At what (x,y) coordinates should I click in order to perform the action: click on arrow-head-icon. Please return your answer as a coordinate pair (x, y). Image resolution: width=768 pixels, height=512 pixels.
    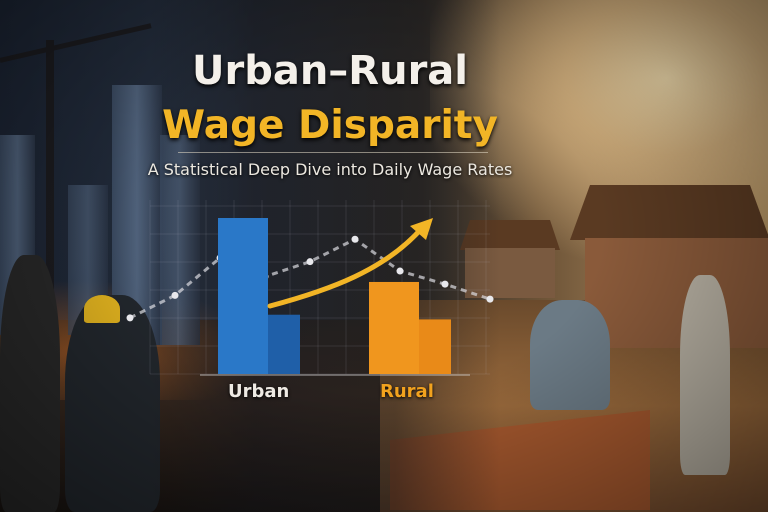
    Looking at the image, I should click on (421, 229).